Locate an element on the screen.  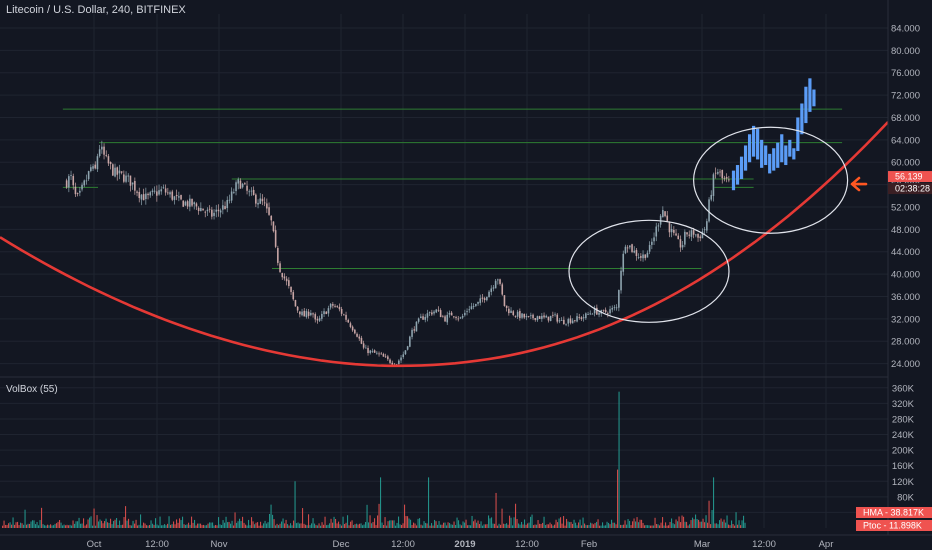
ellipse-target-zone is located at coordinates (771, 180).